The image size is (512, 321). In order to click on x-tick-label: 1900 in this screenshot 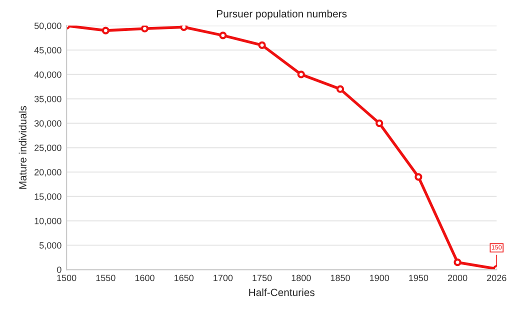, I will do `click(380, 278)`.